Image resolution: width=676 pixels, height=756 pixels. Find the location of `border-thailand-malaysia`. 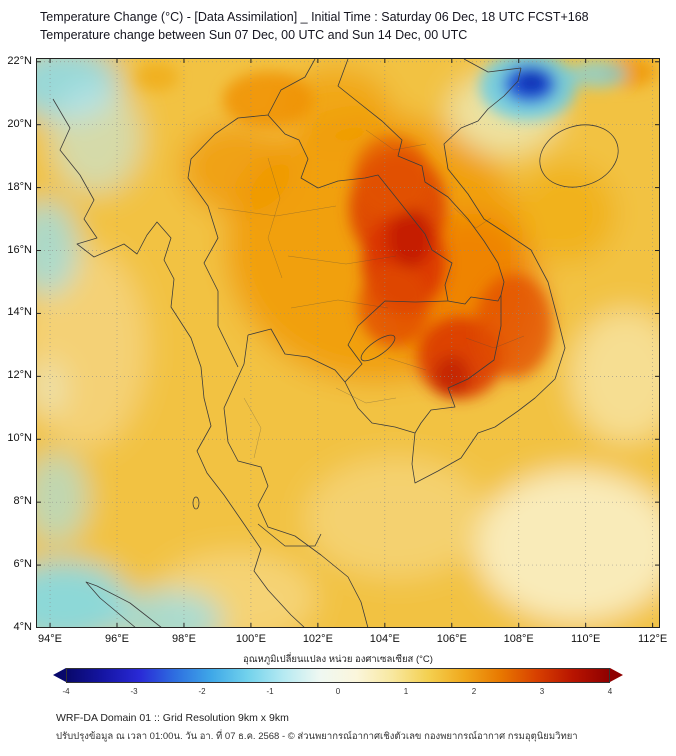

border-thailand-malaysia is located at coordinates (289, 535).